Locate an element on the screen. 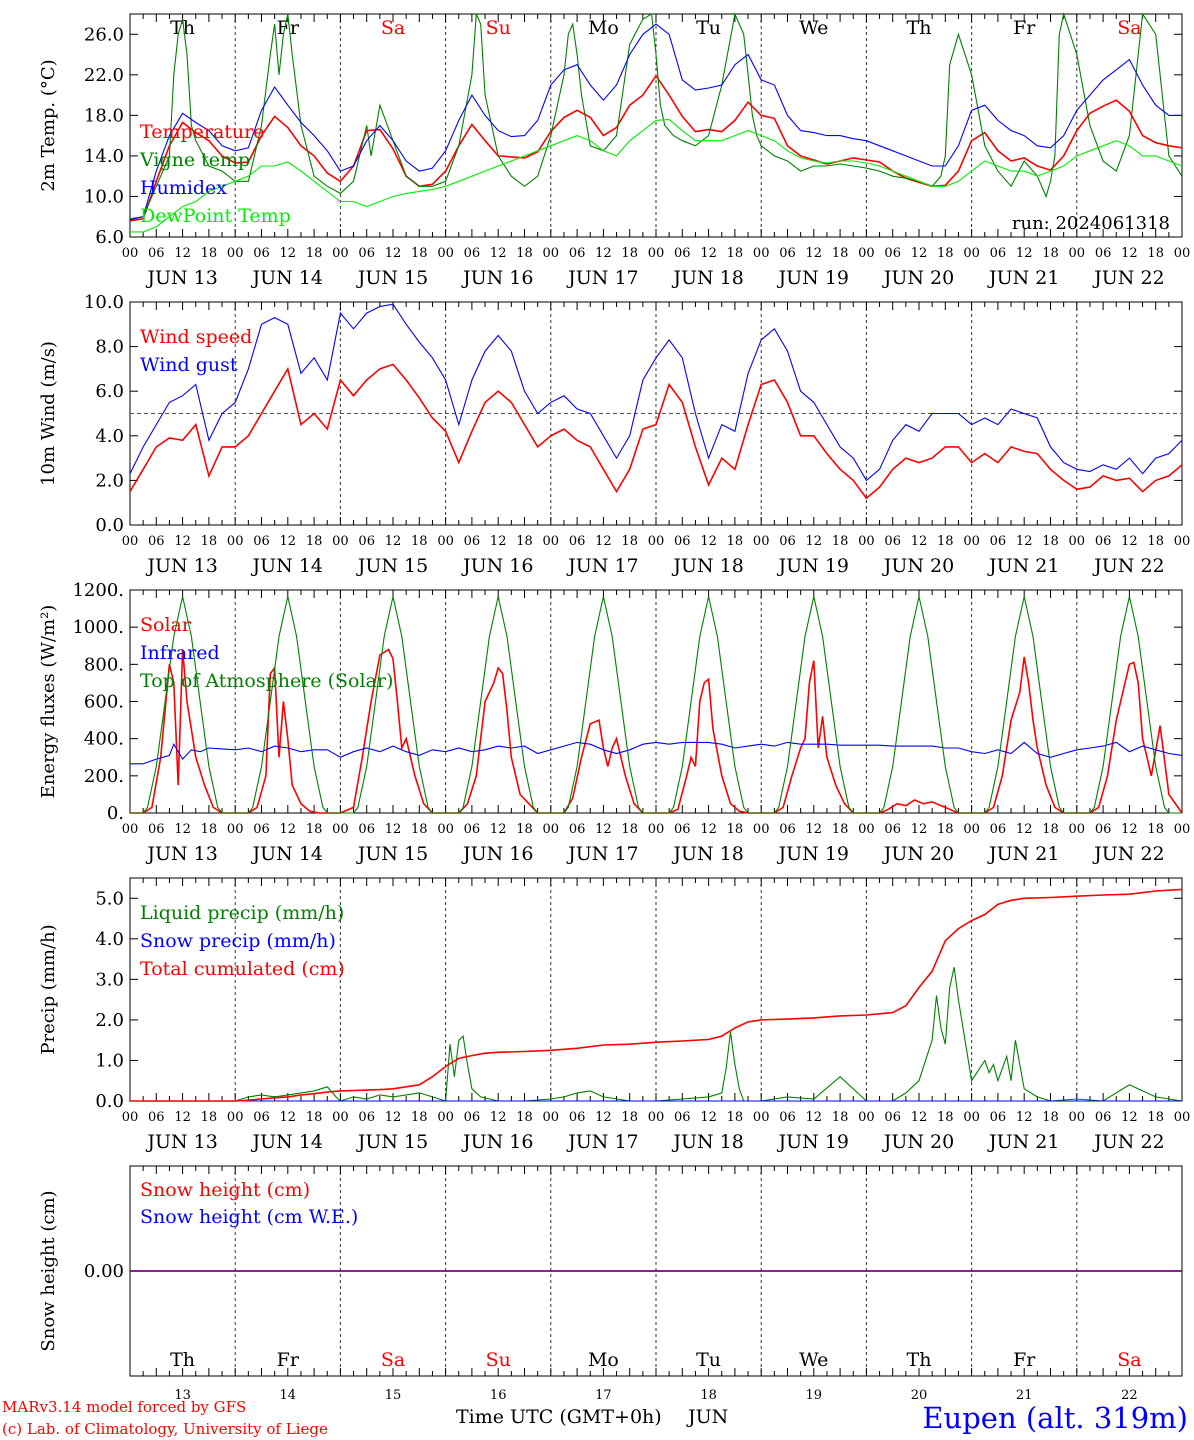 The image size is (1194, 1440). y-axis-label: Precip (mm/h) is located at coordinates (48, 989).